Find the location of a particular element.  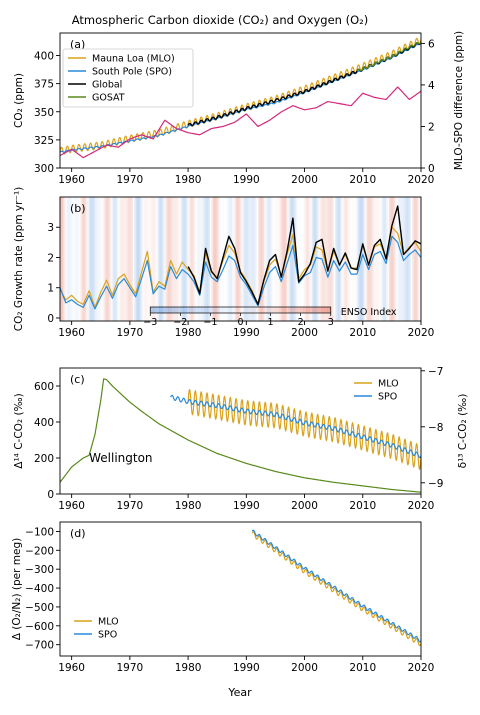

x-tick-label: 2020 is located at coordinates (421, 506).